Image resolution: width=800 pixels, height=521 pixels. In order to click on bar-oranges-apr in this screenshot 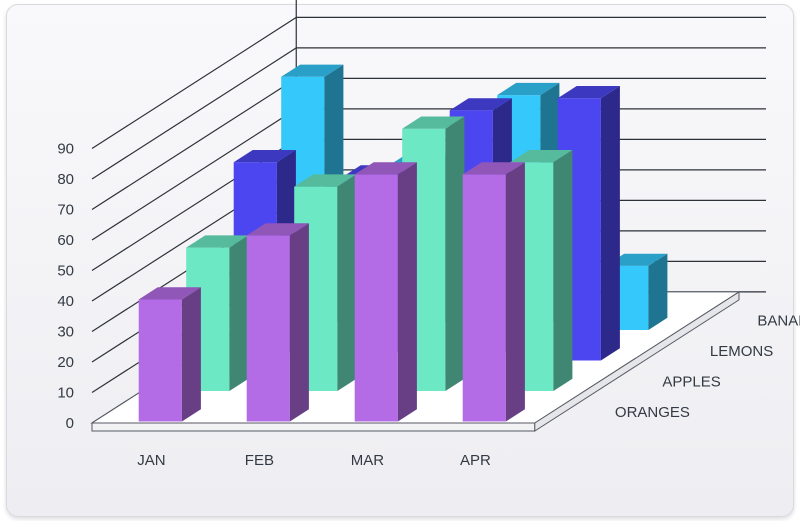, I will do `click(493, 292)`.